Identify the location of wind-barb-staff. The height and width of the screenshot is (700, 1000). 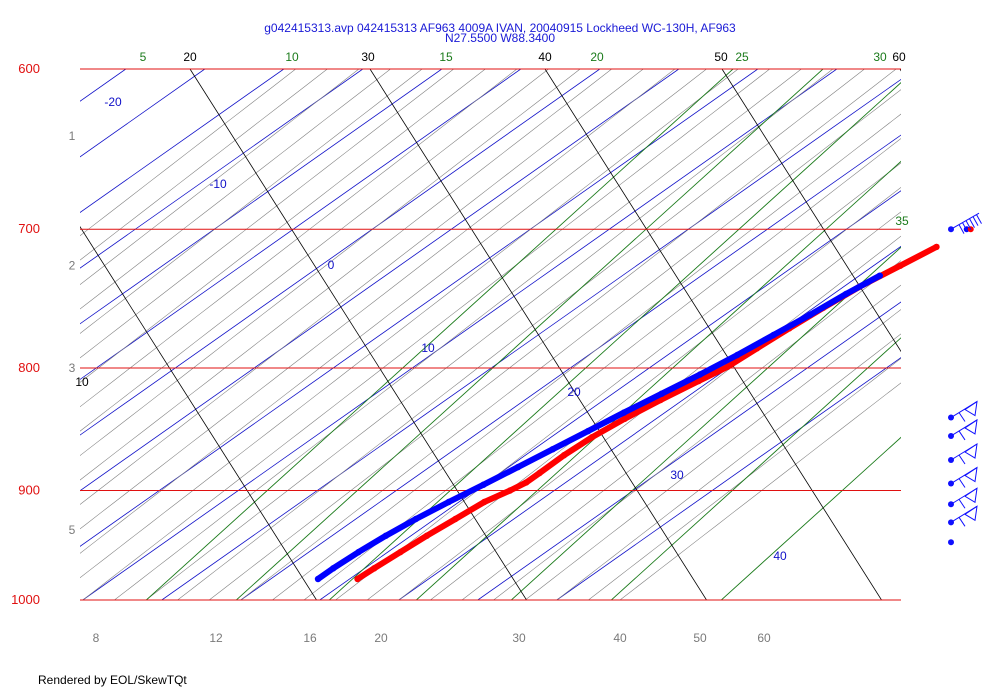
(965, 221).